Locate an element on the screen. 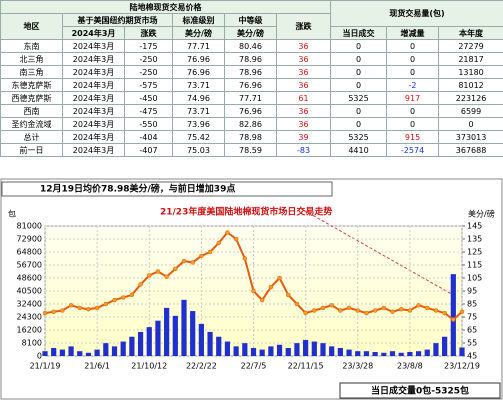 This screenshot has height=400, width=503. cell: -2 is located at coordinates (413, 85).